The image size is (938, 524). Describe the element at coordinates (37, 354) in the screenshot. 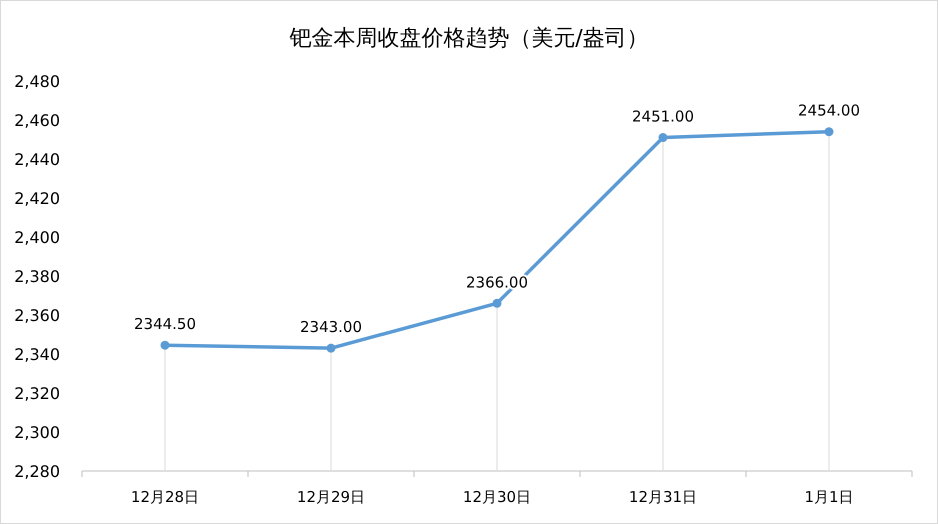

I see `y-tick-label: 2,340` at that location.